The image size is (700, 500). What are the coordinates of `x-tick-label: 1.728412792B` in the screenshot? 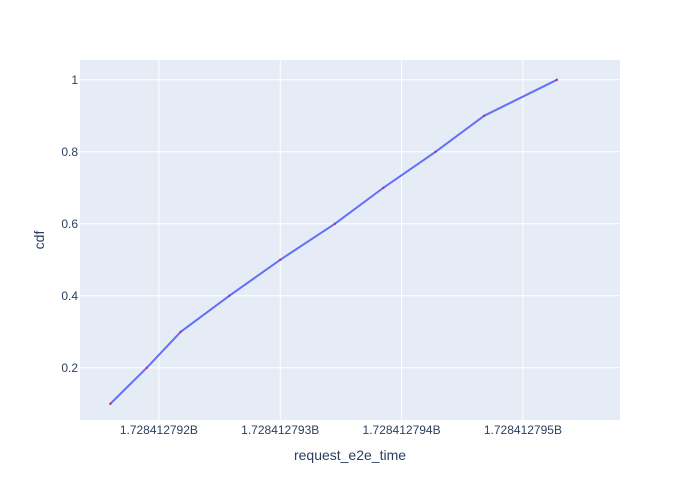 It's located at (159, 430).